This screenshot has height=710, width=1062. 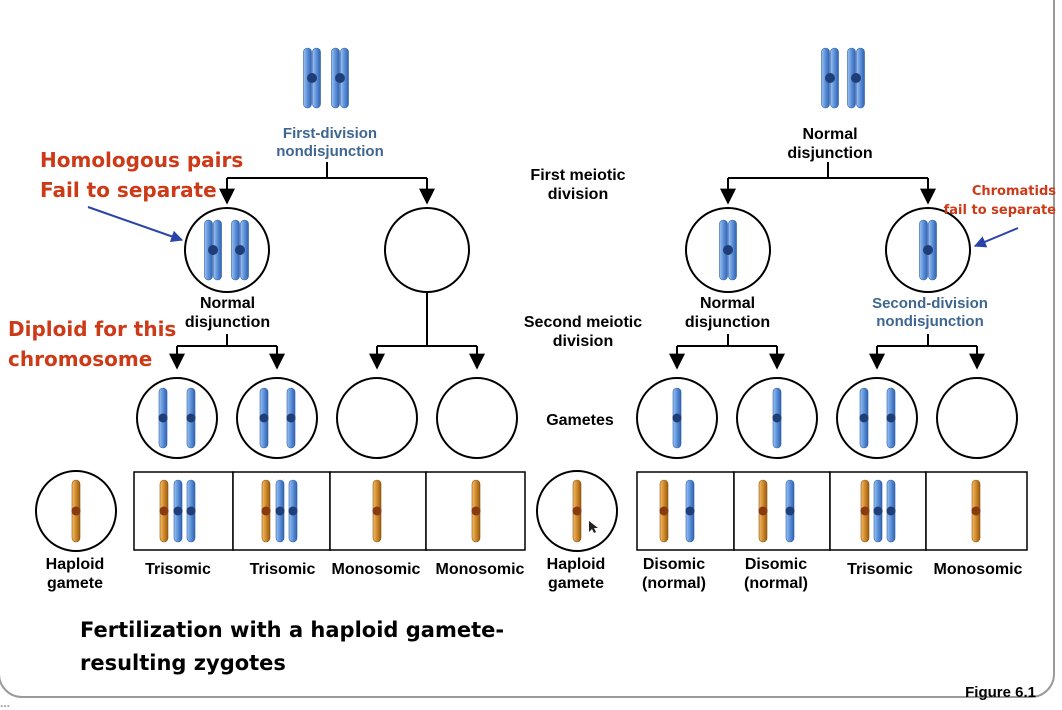 I want to click on annotation-arrow-left, so click(x=135, y=224).